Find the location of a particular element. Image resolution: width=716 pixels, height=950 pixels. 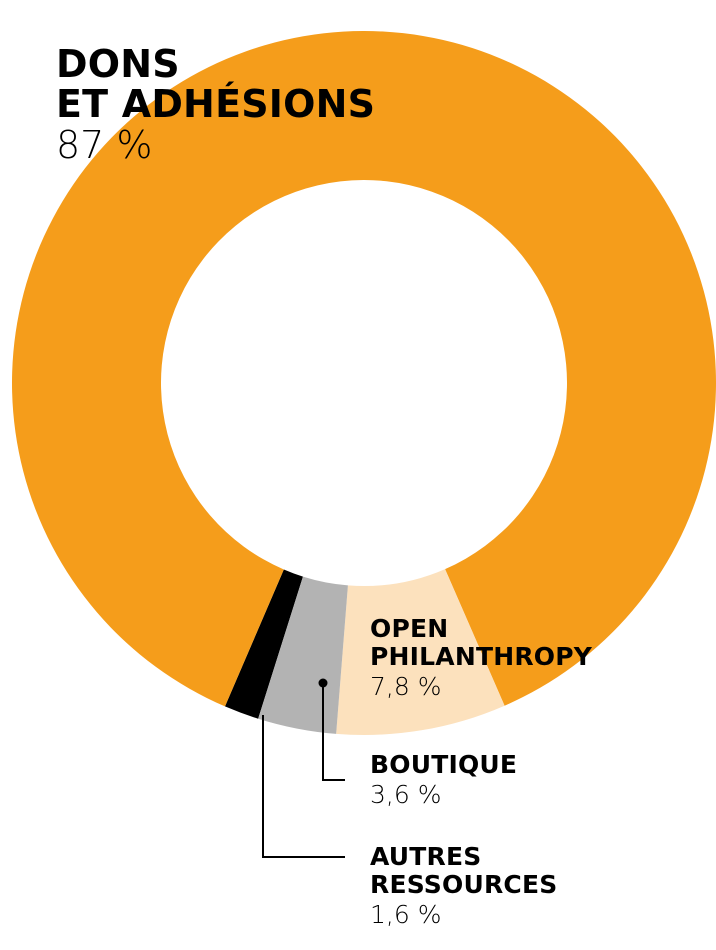

label-autres-ressources: AUTRES RESSOURCES 1,6 % is located at coordinates (463, 887).